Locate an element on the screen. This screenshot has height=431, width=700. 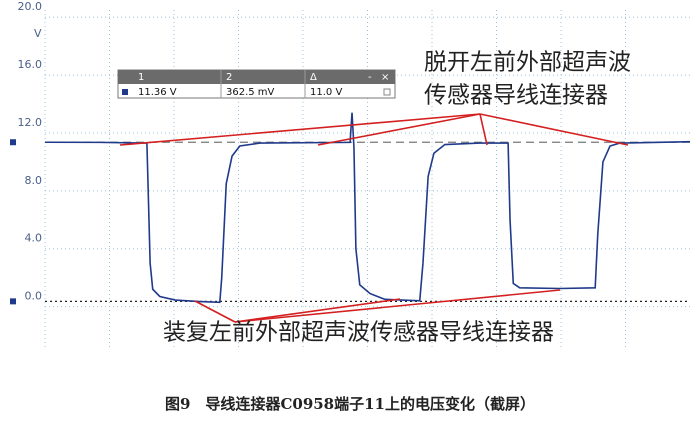
minimize: - is located at coordinates (370, 77).